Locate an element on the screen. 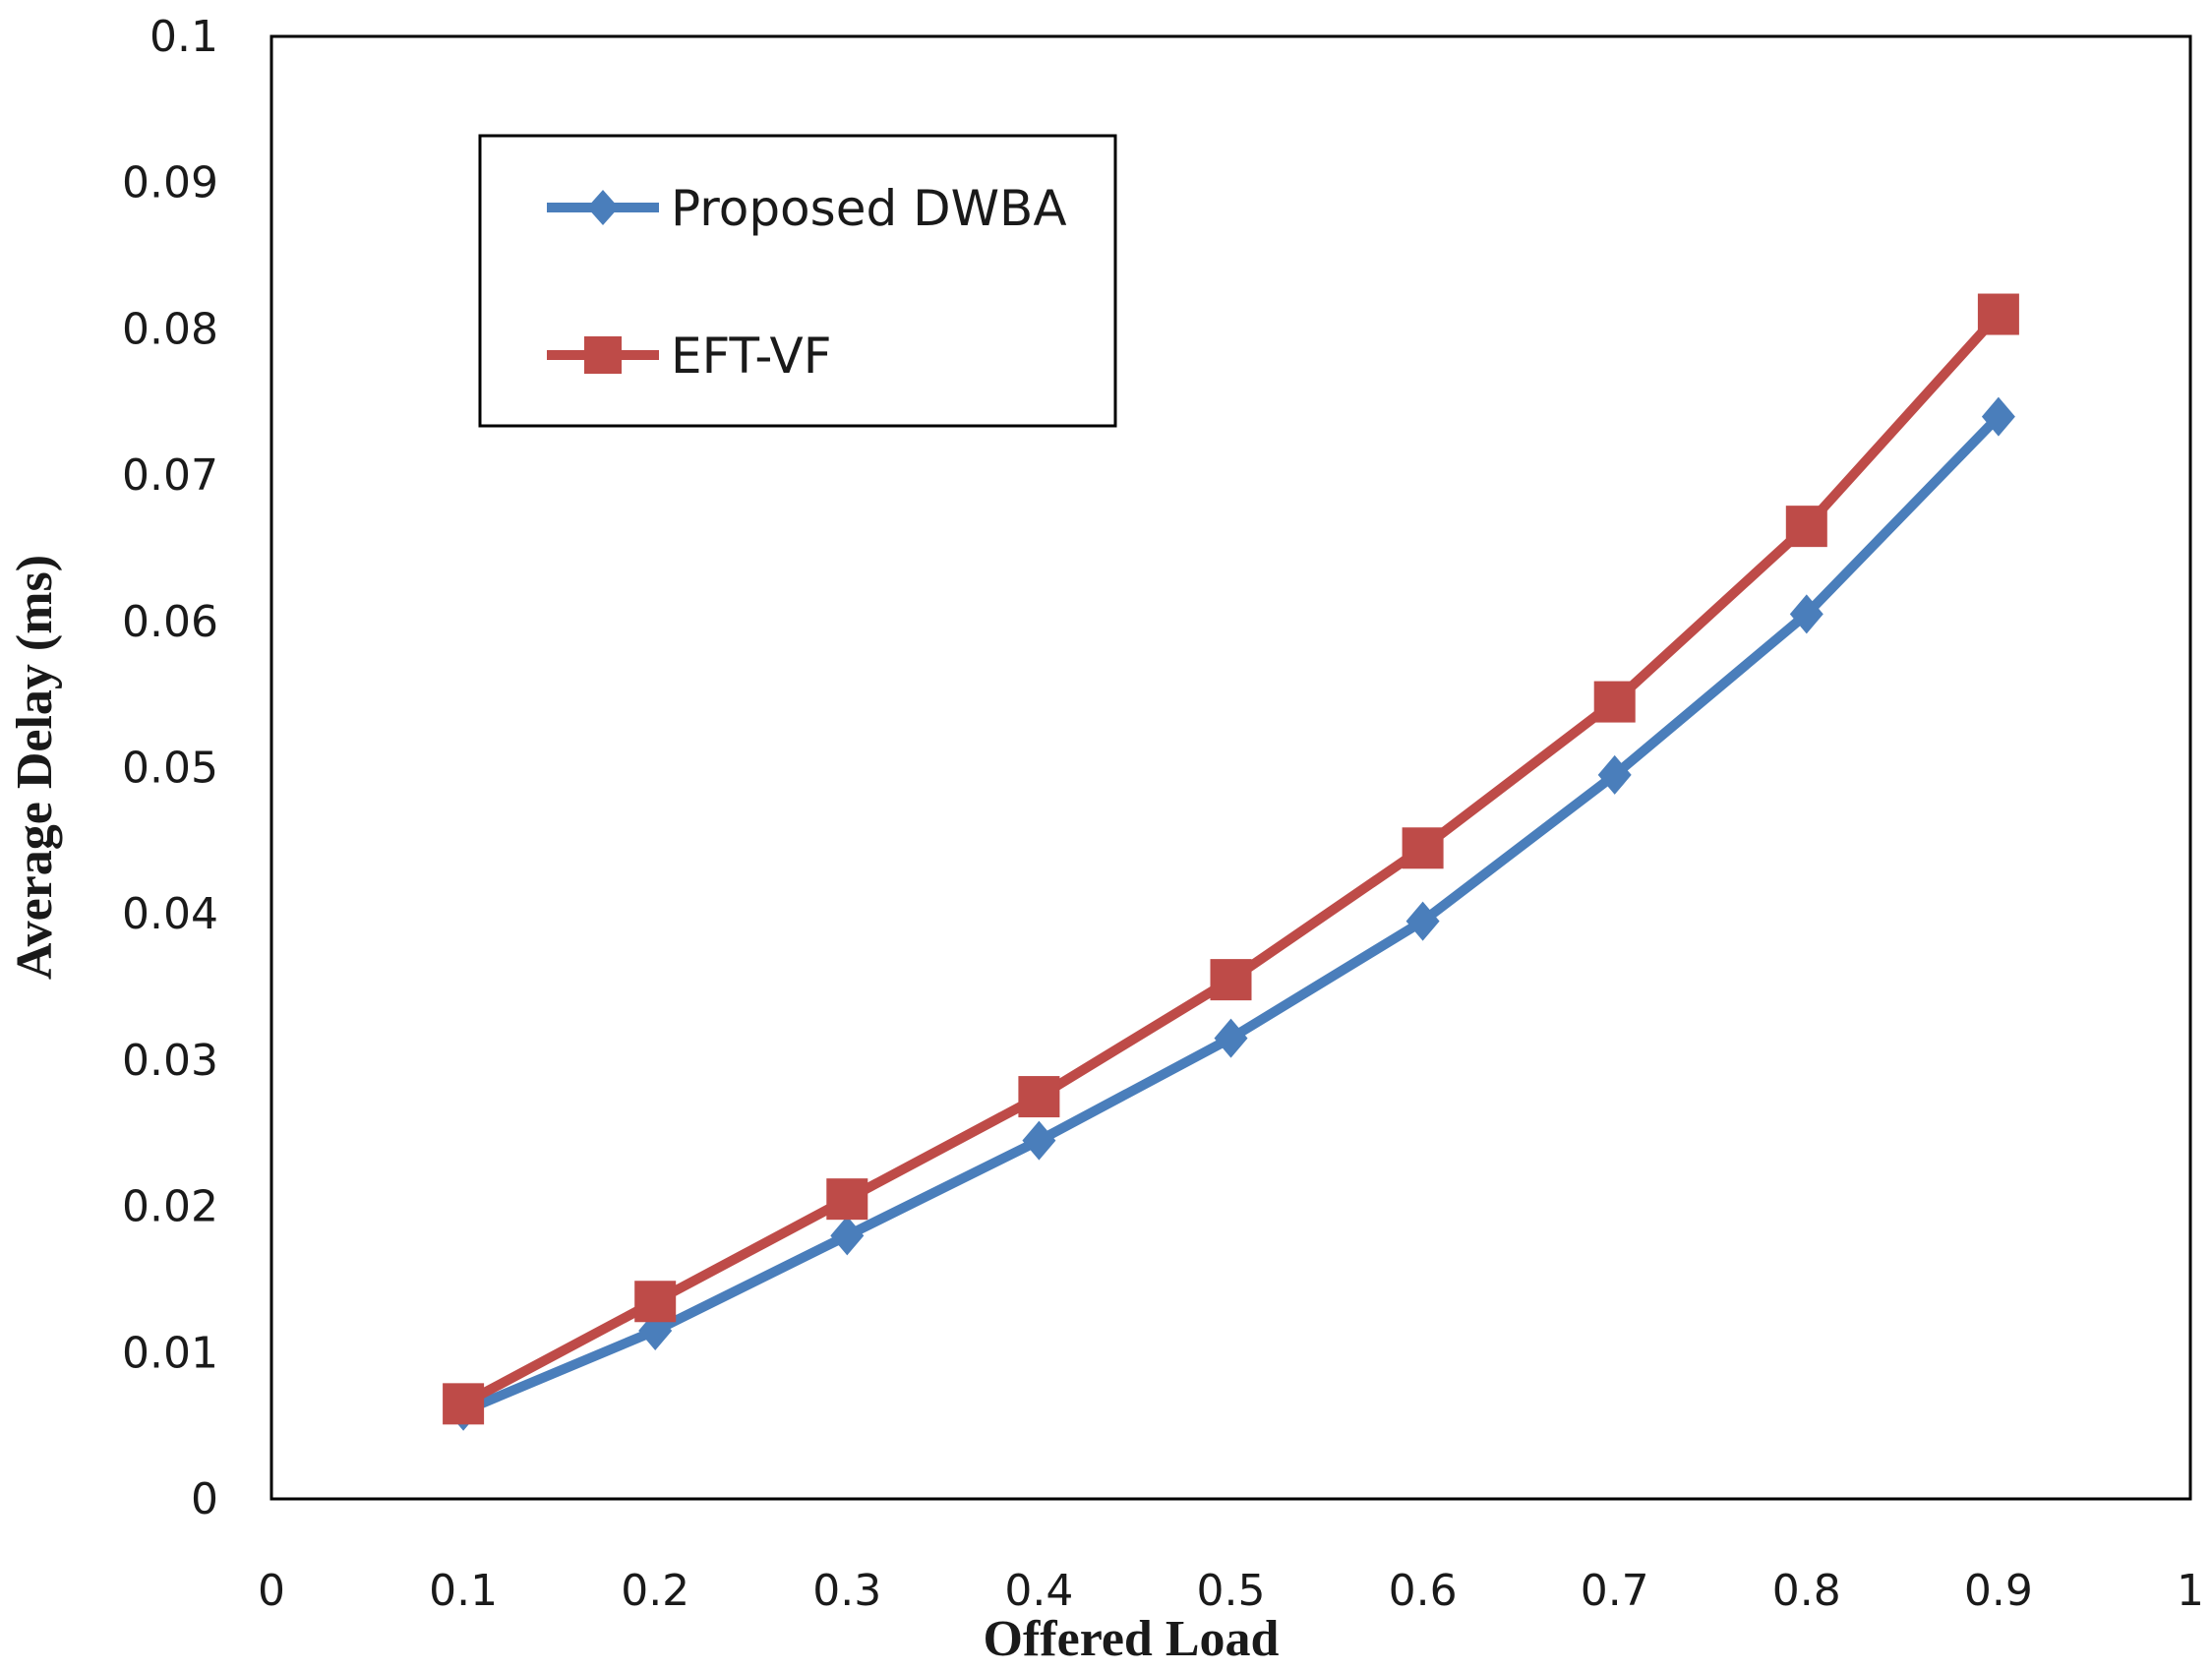  y-tick-label: 0.08 is located at coordinates (170, 329).